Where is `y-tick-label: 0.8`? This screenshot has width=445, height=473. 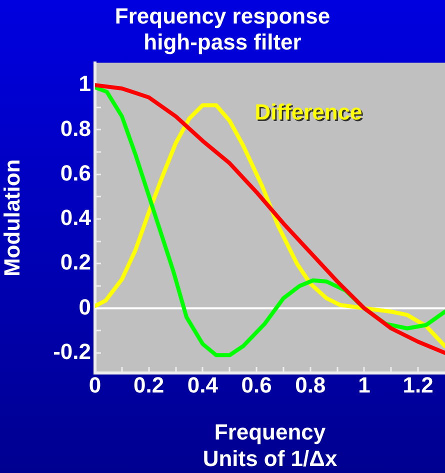 y-tick-label: 0.8 is located at coordinates (75, 128).